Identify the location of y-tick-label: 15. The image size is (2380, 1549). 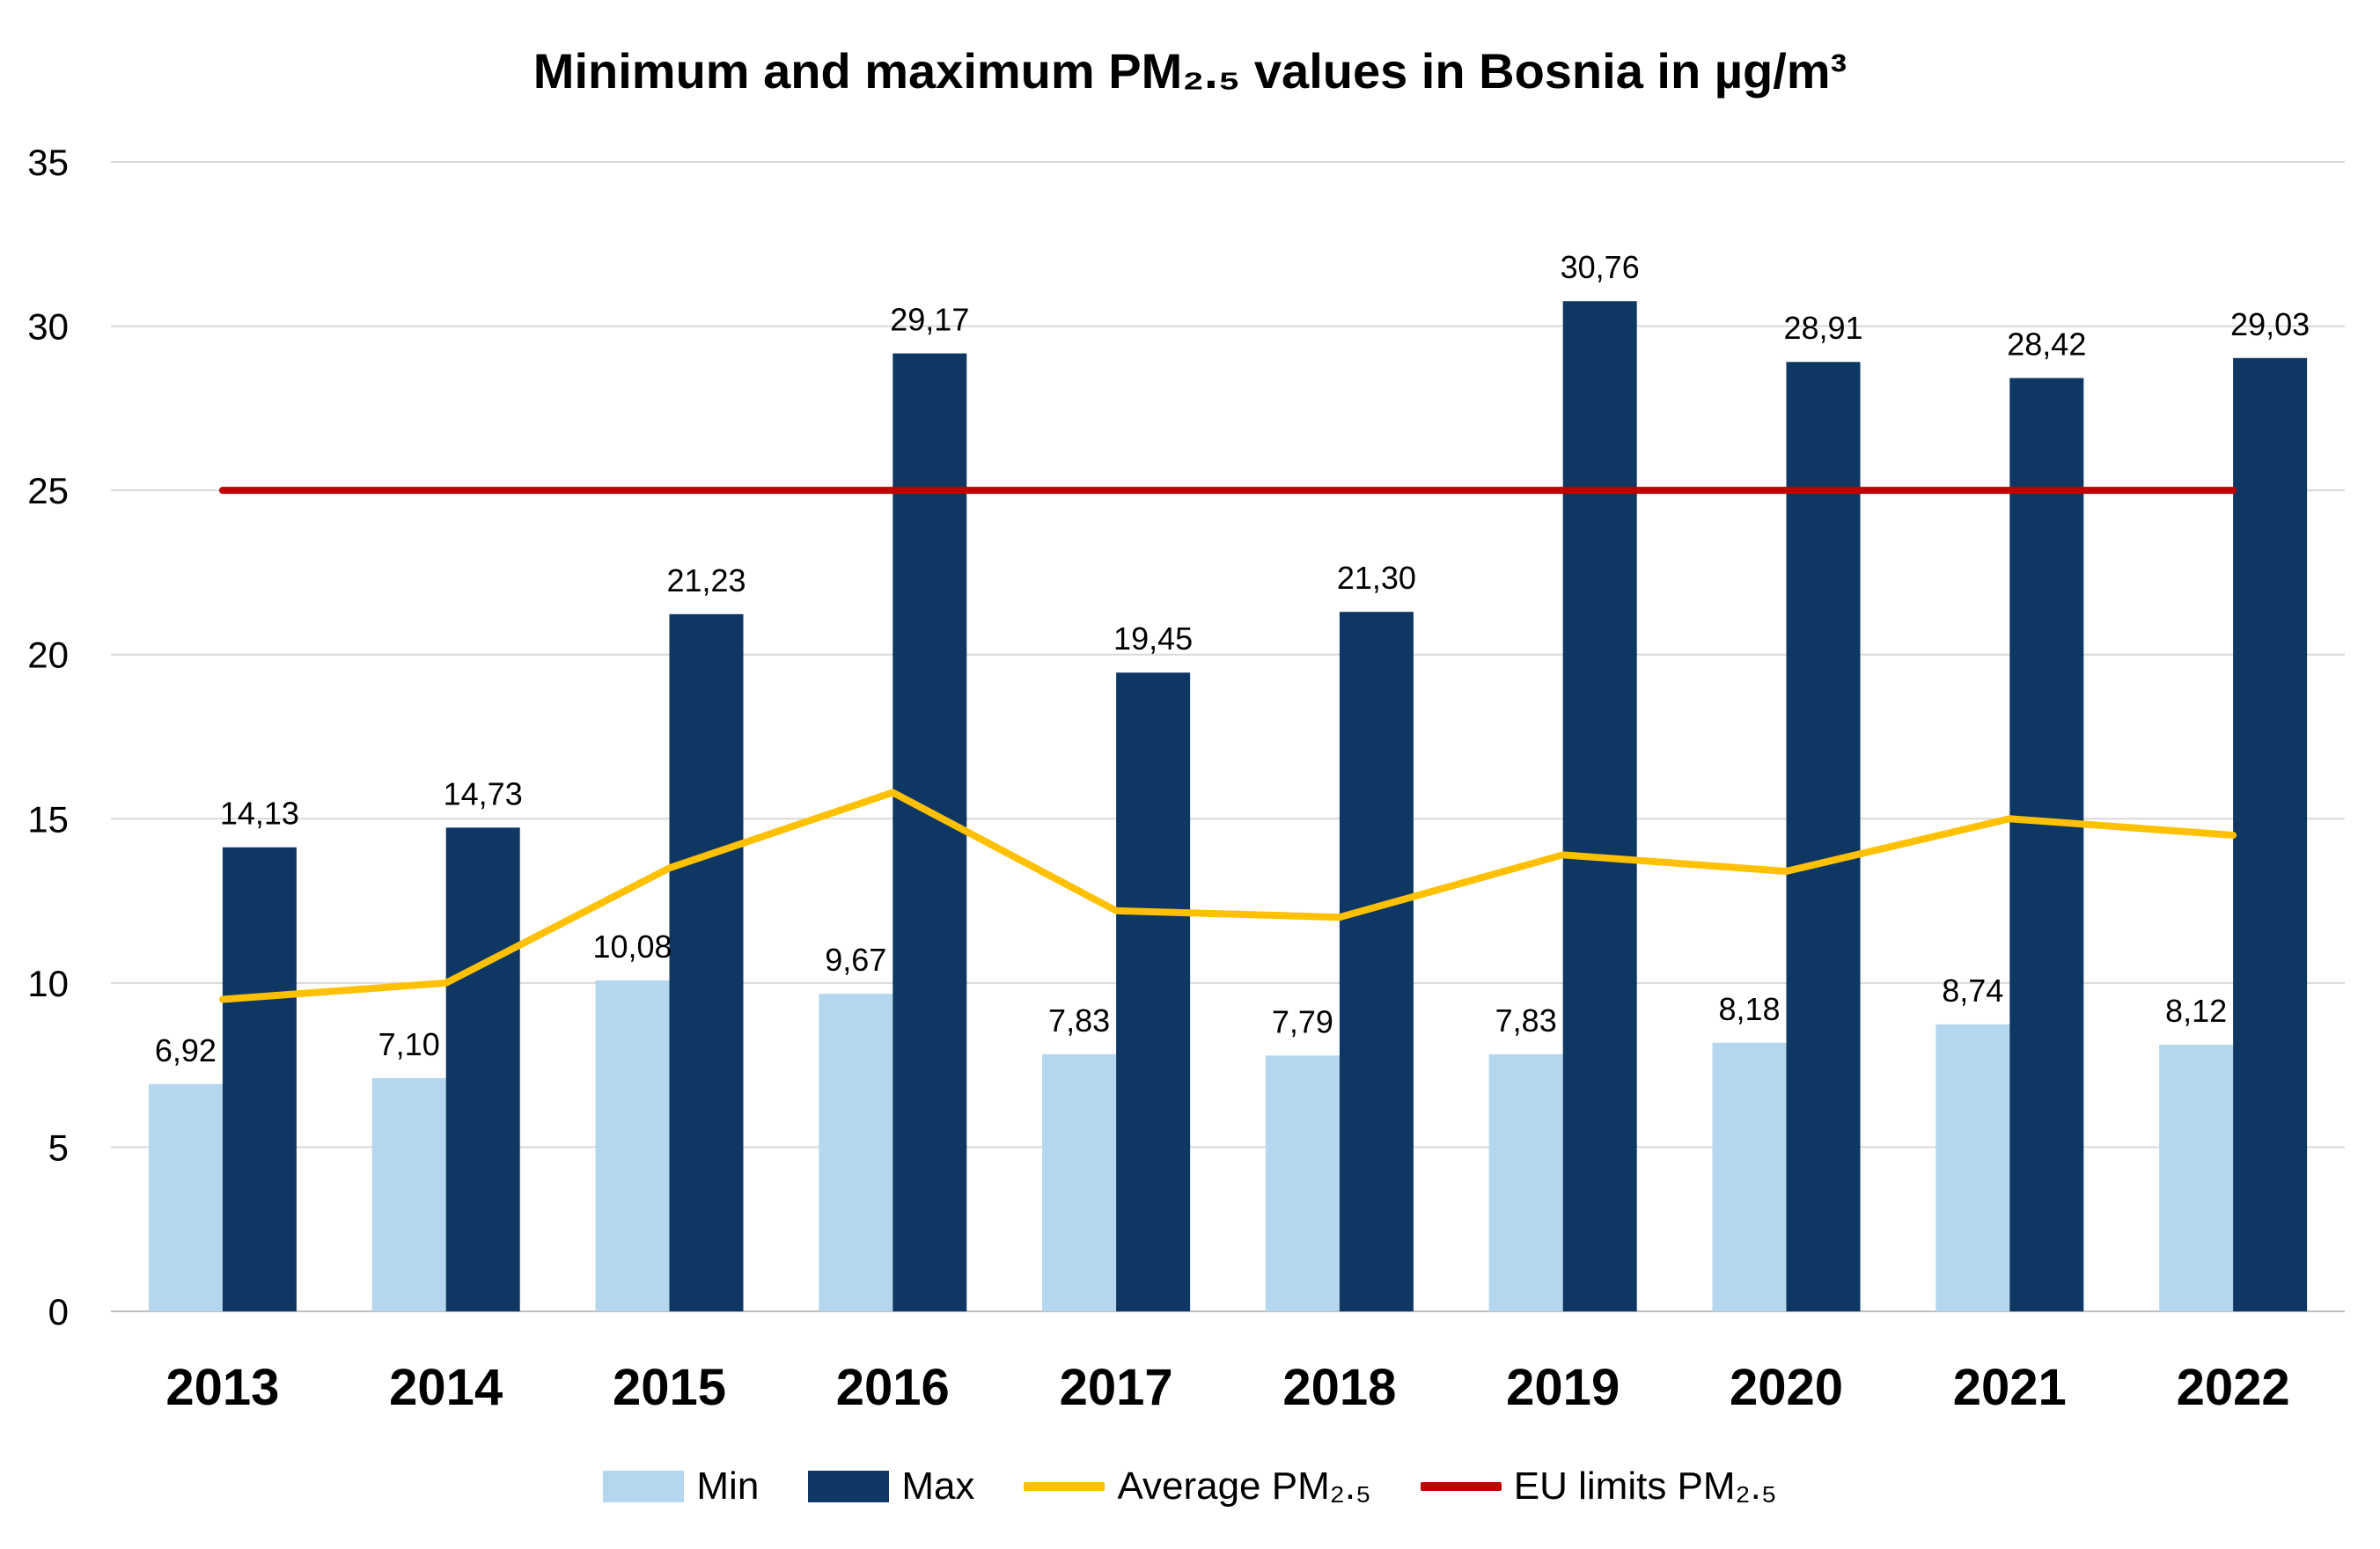
(48, 819).